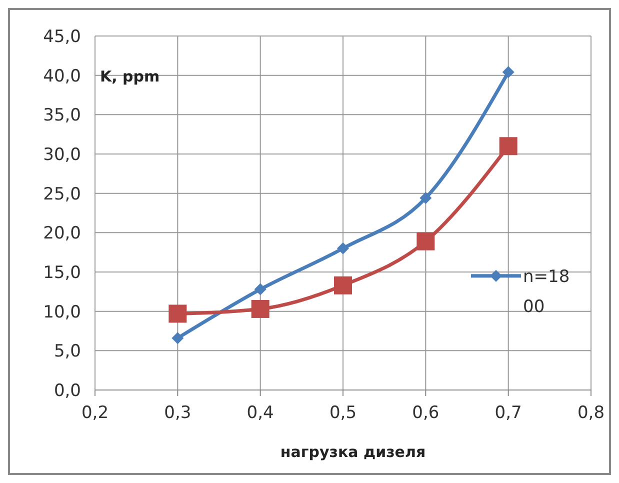  Describe the element at coordinates (62, 76) in the screenshot. I see `y-tick-label: 40,0` at that location.